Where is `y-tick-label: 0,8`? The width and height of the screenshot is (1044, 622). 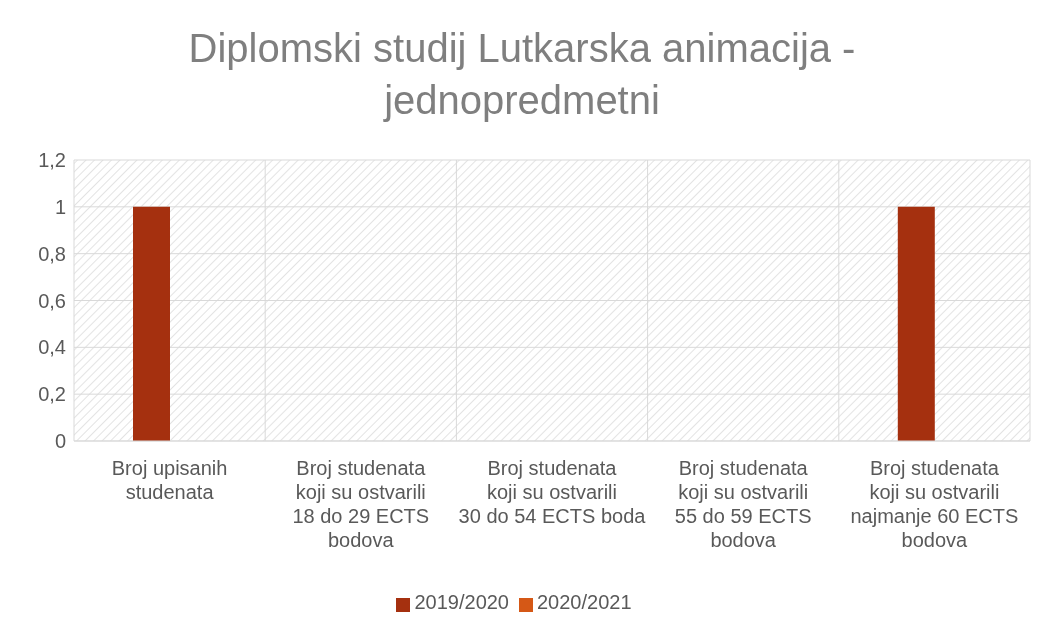 y-tick-label: 0,8 is located at coordinates (52, 253).